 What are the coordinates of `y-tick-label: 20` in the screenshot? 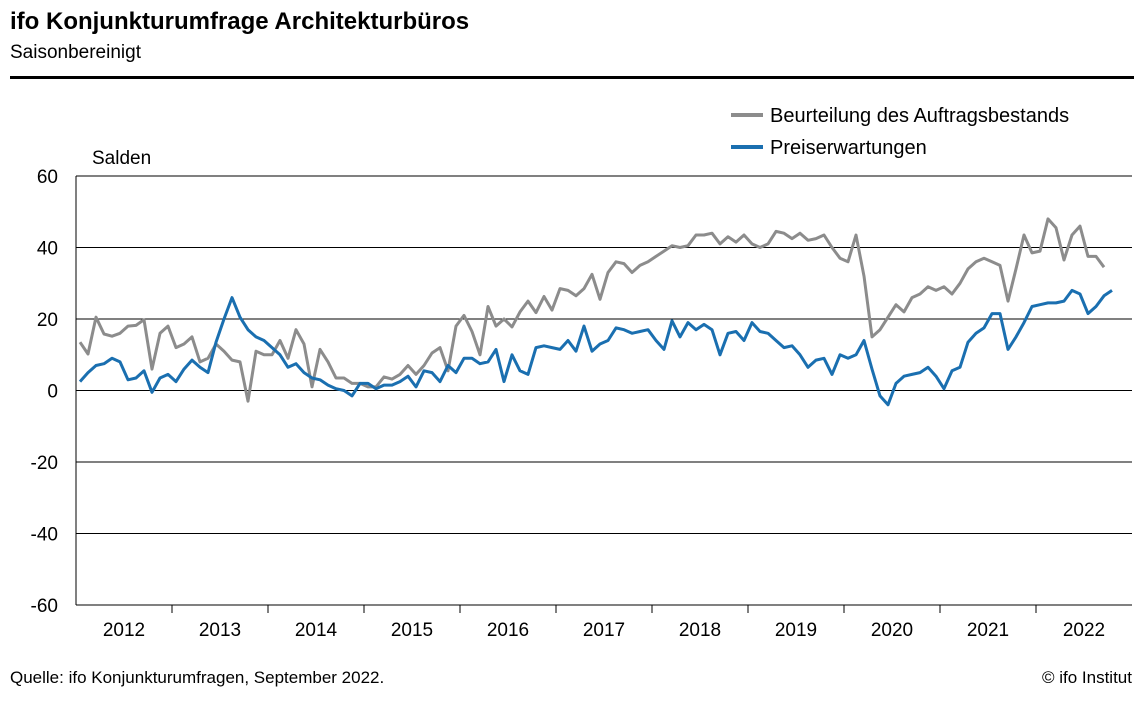 It's located at (47, 320).